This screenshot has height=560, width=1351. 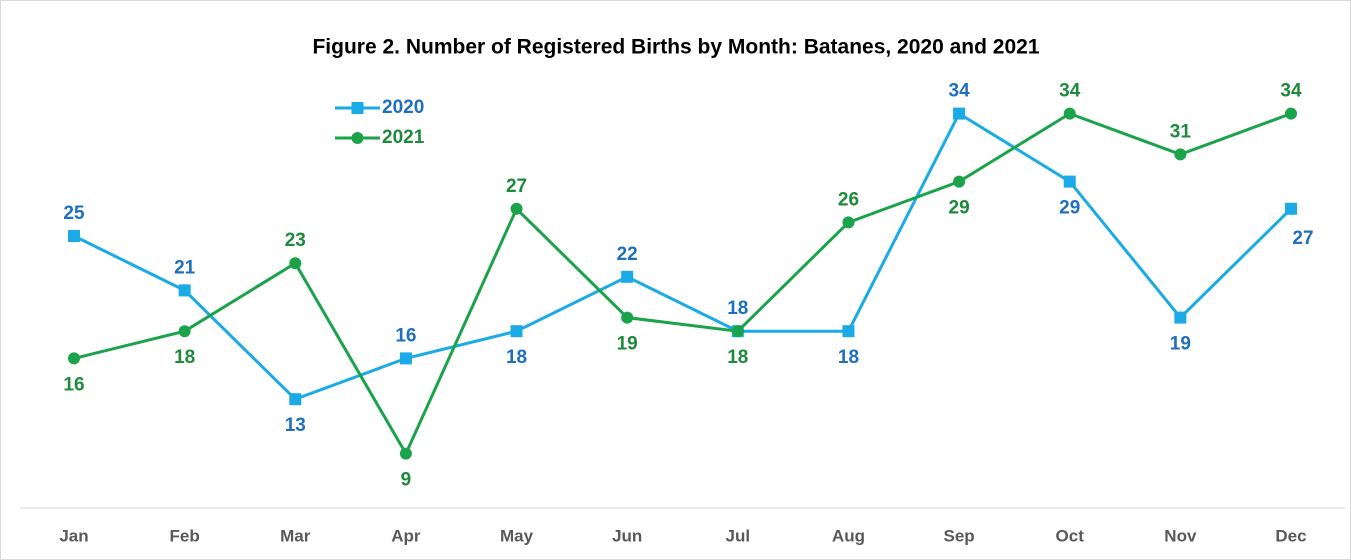 What do you see at coordinates (1180, 535) in the screenshot?
I see `x-tick-label: Nov` at bounding box center [1180, 535].